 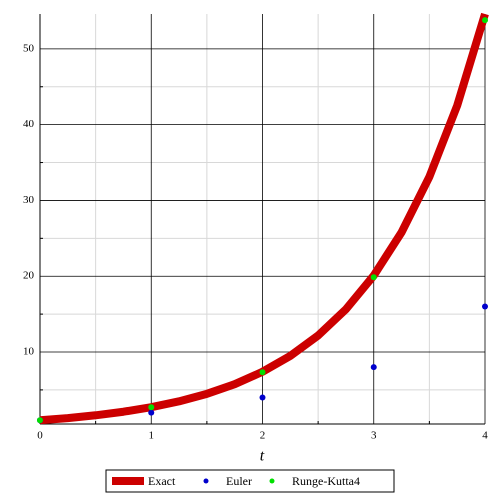 I want to click on legend-box, so click(x=250, y=481).